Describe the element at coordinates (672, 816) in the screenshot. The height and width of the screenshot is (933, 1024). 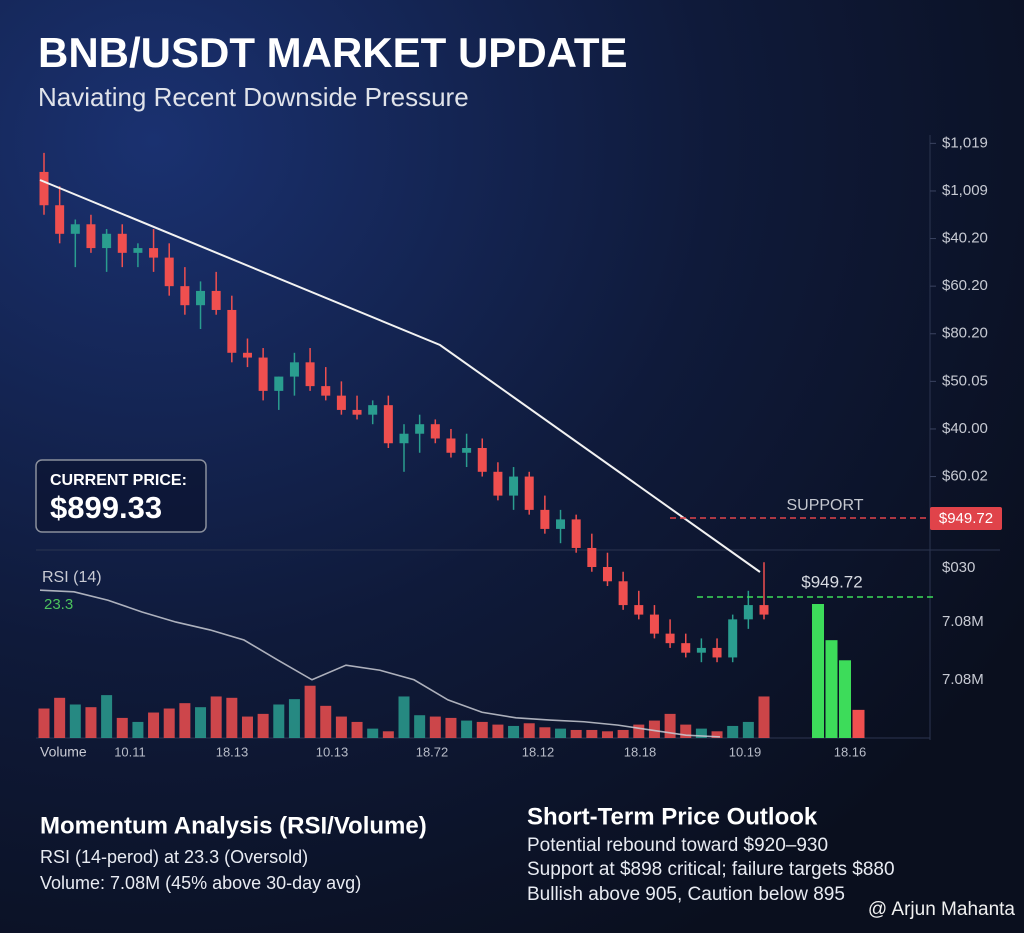
I see `section-title: Short-Term Price Outlook` at that location.